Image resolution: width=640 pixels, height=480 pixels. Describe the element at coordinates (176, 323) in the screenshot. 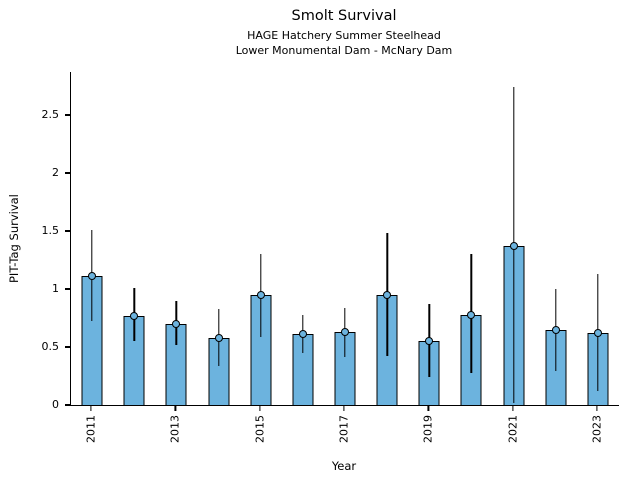

I see `marker-2013` at that location.